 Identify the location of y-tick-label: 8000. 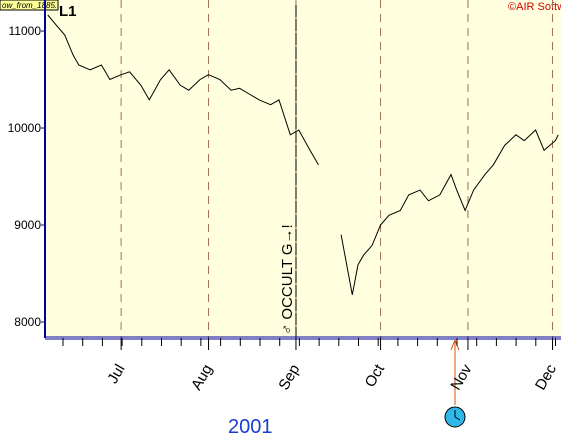
(27, 322).